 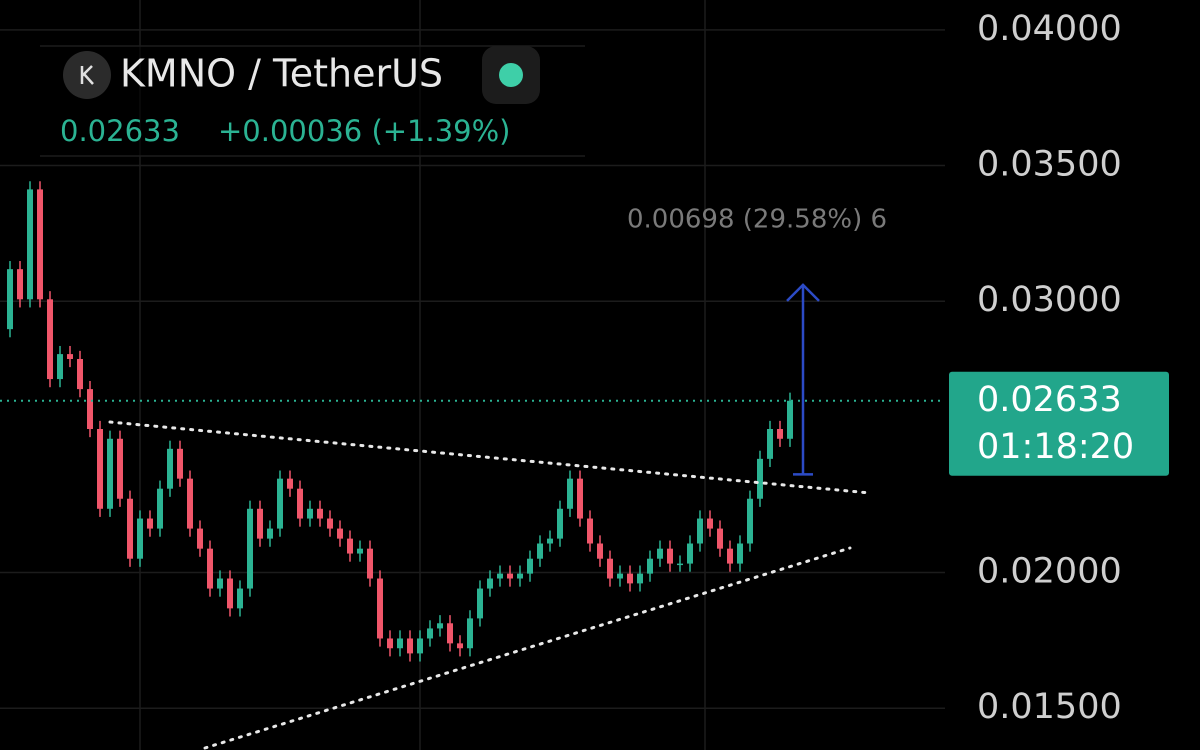 What do you see at coordinates (1055, 447) in the screenshot?
I see `price-tag-countdown: 01:18:20` at bounding box center [1055, 447].